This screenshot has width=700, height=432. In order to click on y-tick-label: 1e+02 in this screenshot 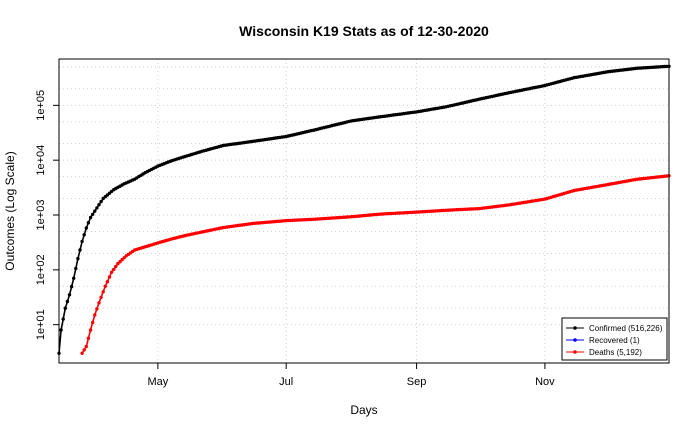, I will do `click(41, 269)`.